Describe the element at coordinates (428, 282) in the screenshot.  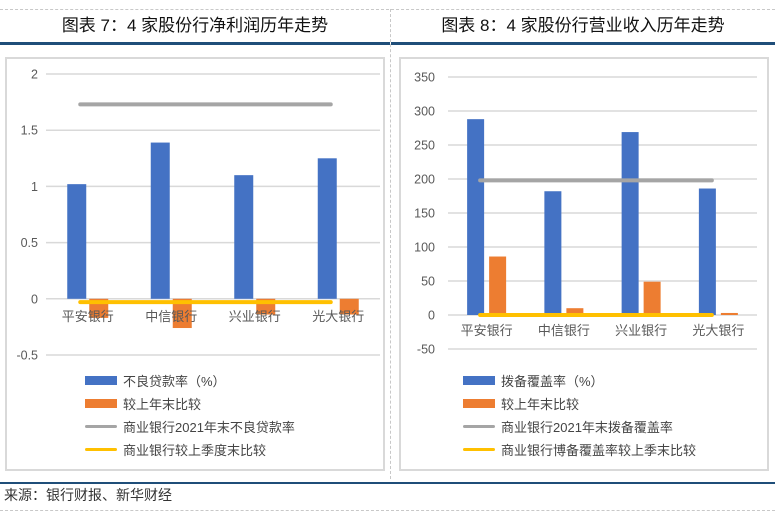
I see `y-tick-label: 50` at that location.